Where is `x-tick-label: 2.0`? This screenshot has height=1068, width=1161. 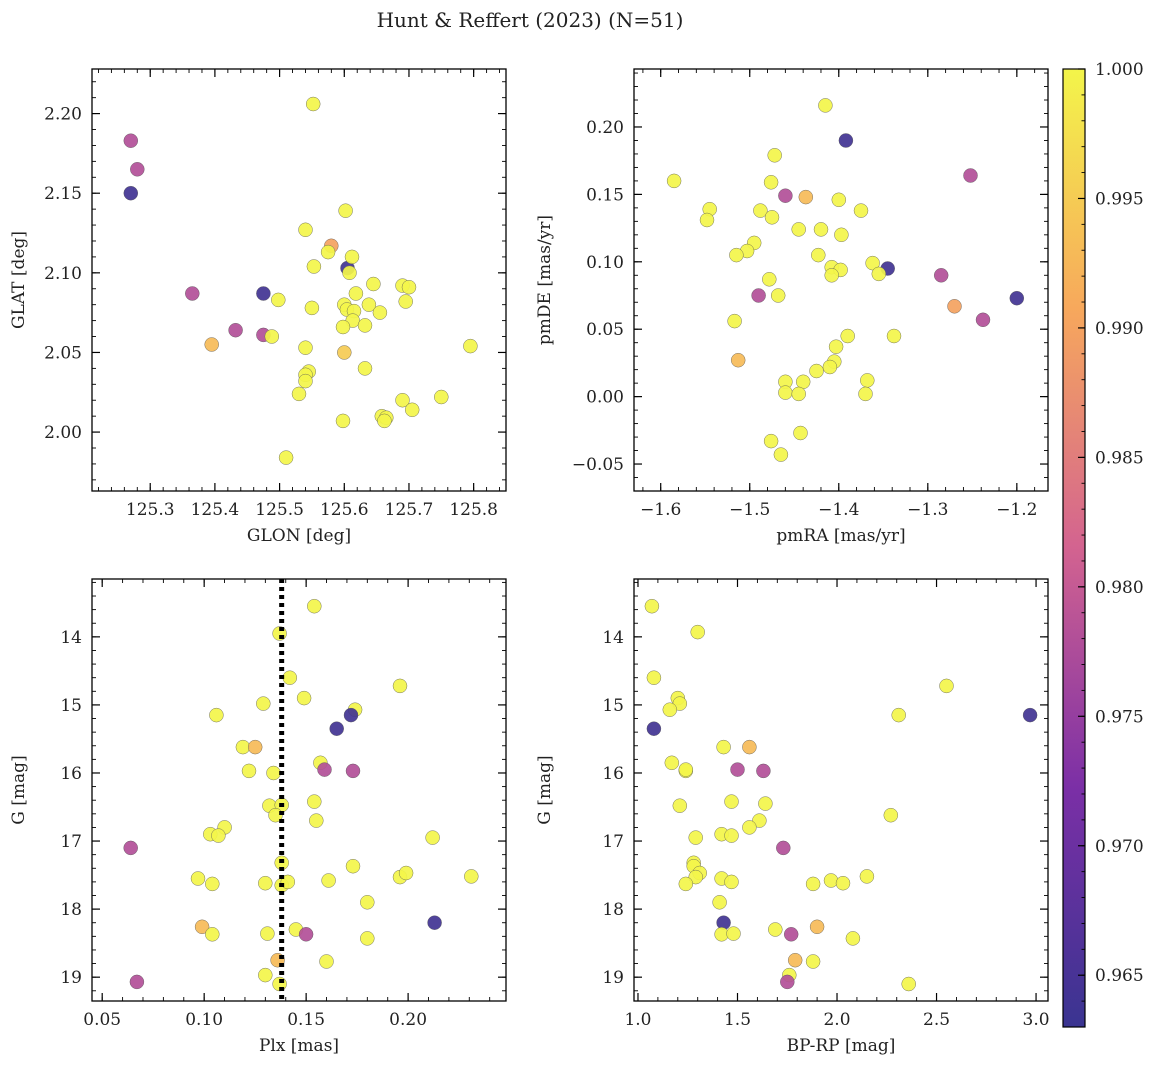
x-tick-label: 2.0 is located at coordinates (836, 1020).